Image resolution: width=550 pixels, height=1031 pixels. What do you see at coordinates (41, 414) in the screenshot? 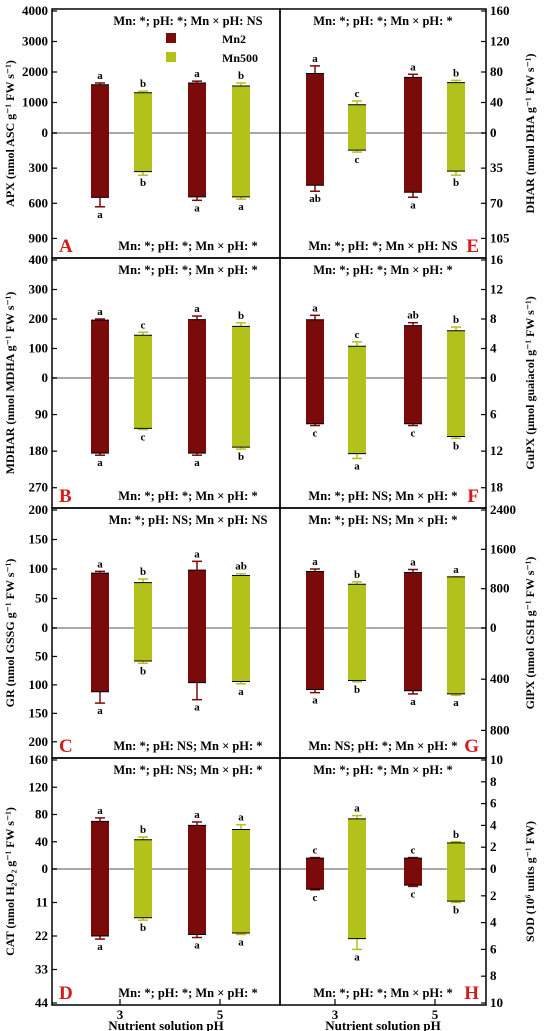
I see `y-tick-label: 90` at bounding box center [41, 414].